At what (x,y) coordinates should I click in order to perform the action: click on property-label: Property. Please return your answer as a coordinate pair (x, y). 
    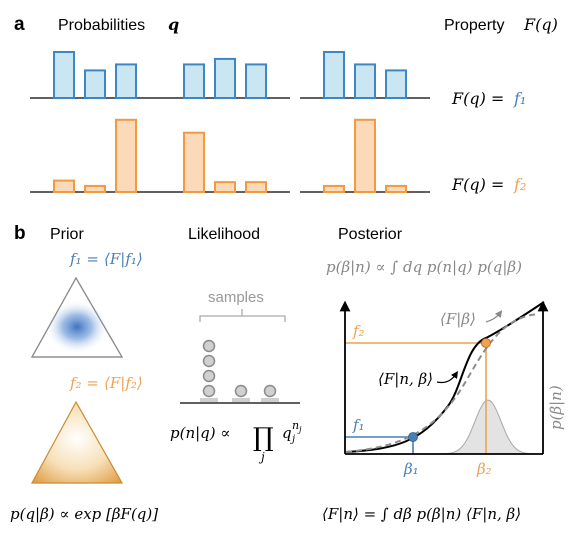
    Looking at the image, I should click on (474, 25).